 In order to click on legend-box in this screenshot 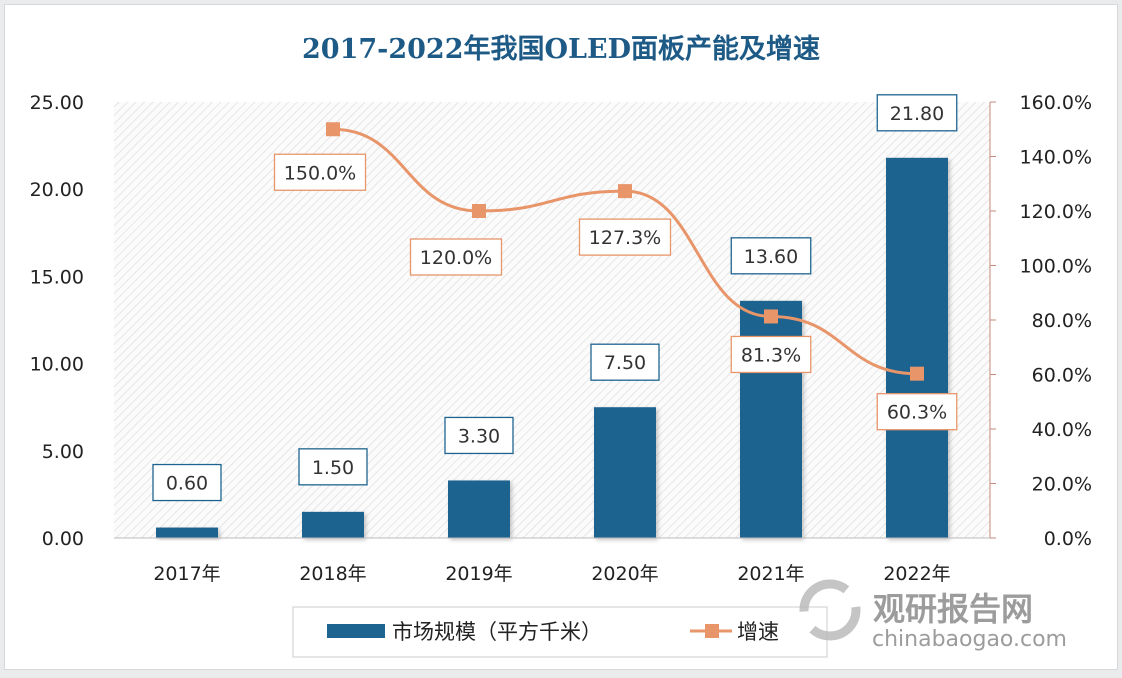, I will do `click(560, 632)`.